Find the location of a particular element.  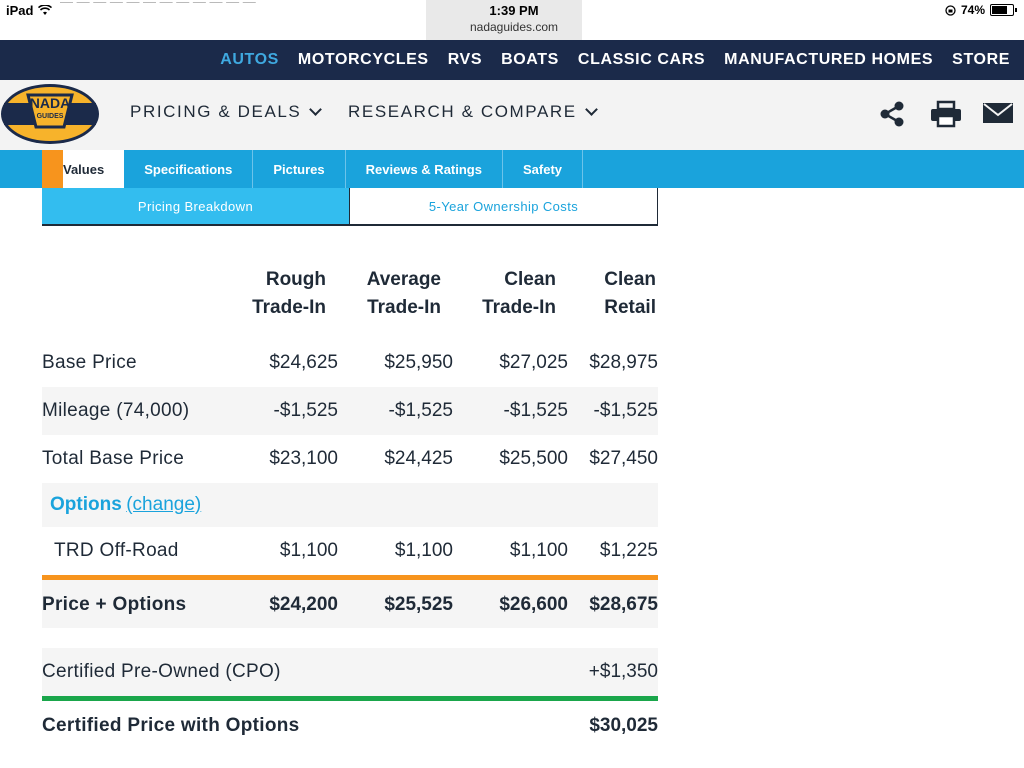

options-heading: Options (change) is located at coordinates (125, 505).